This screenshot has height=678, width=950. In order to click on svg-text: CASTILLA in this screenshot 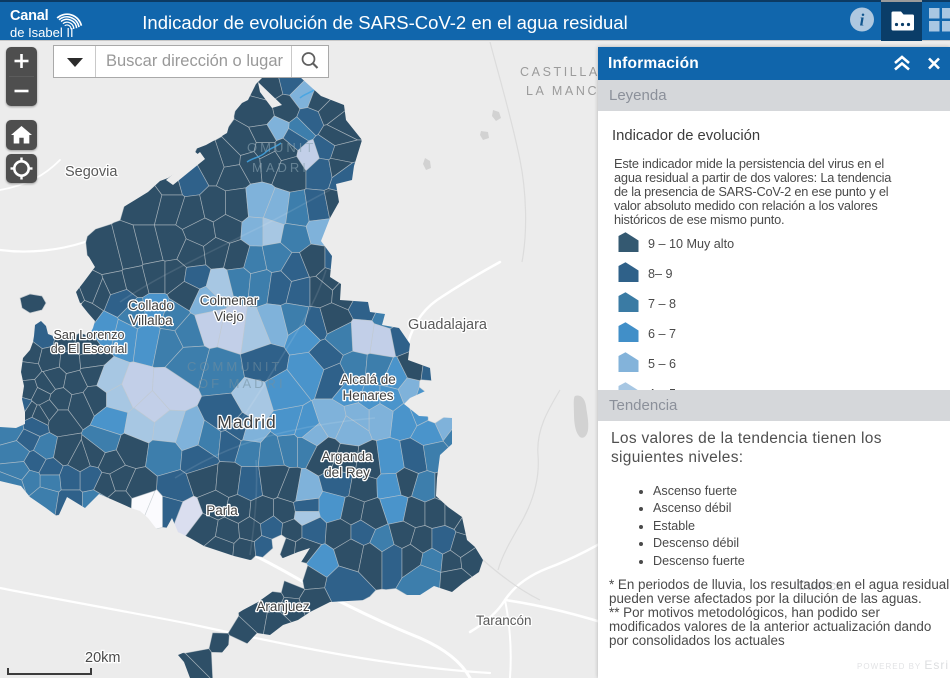, I will do `click(560, 72)`.